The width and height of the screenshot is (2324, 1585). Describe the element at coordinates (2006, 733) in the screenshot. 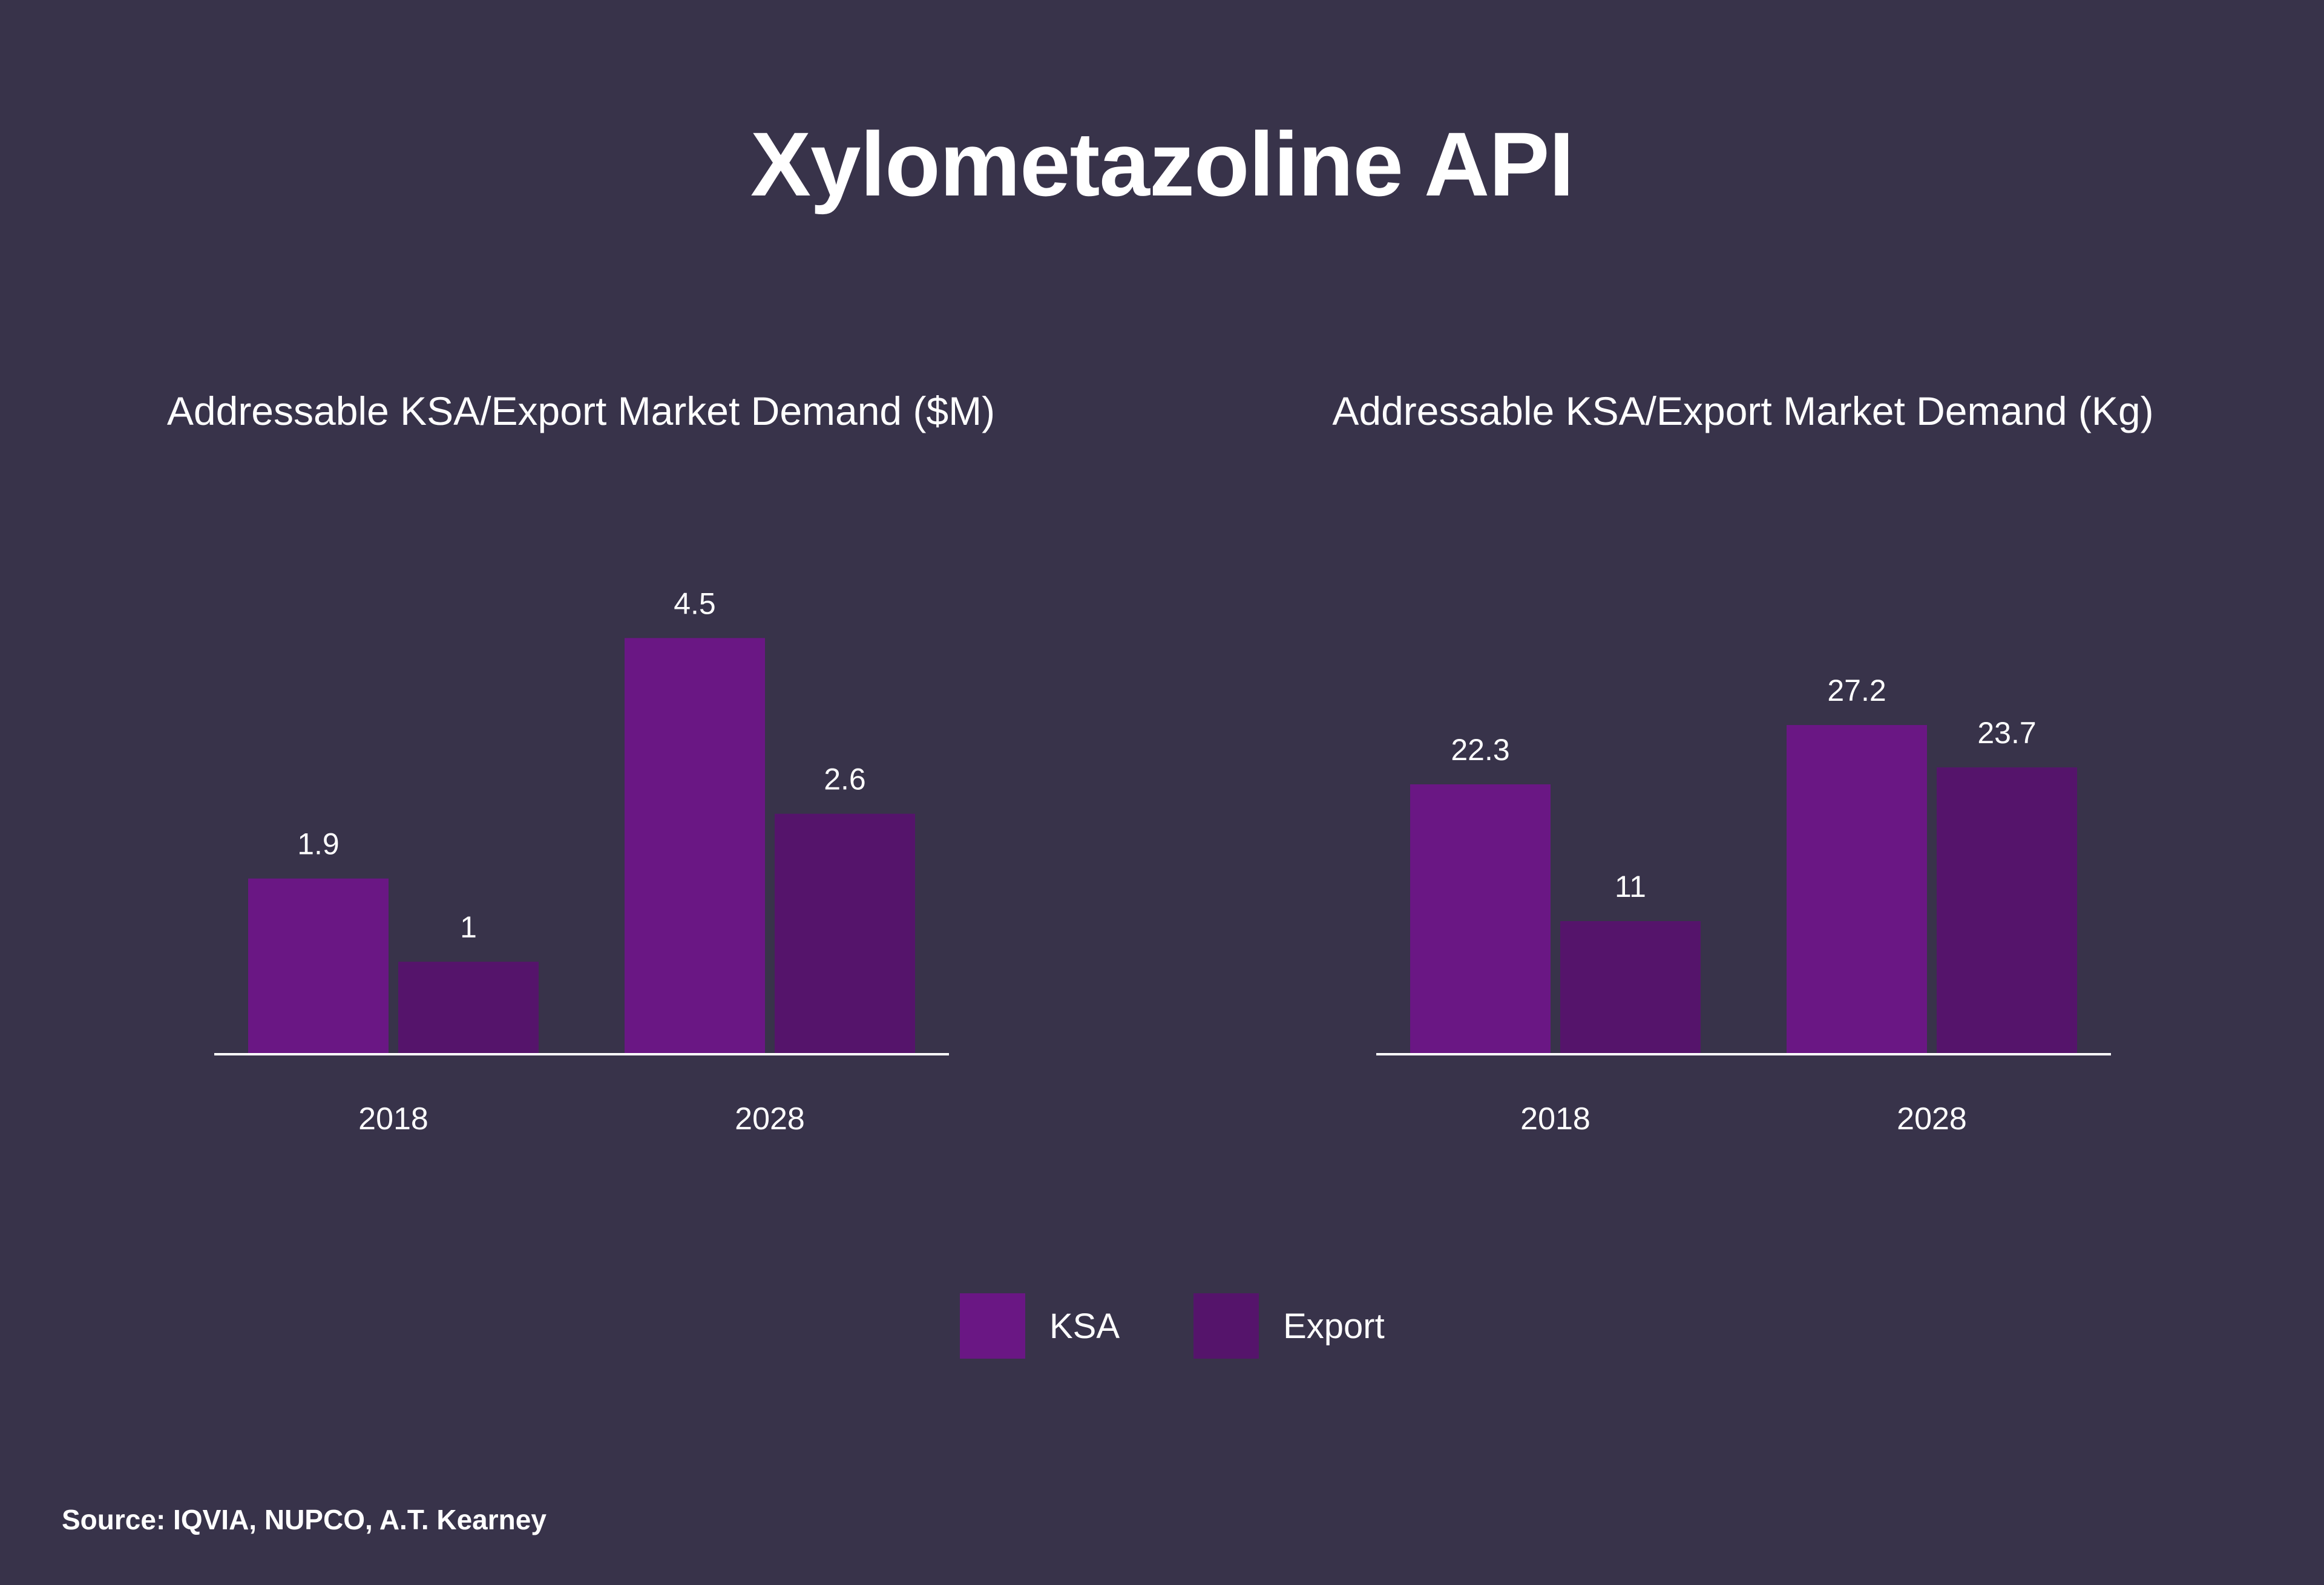

I see `data-label-export-2028: 23.7` at that location.